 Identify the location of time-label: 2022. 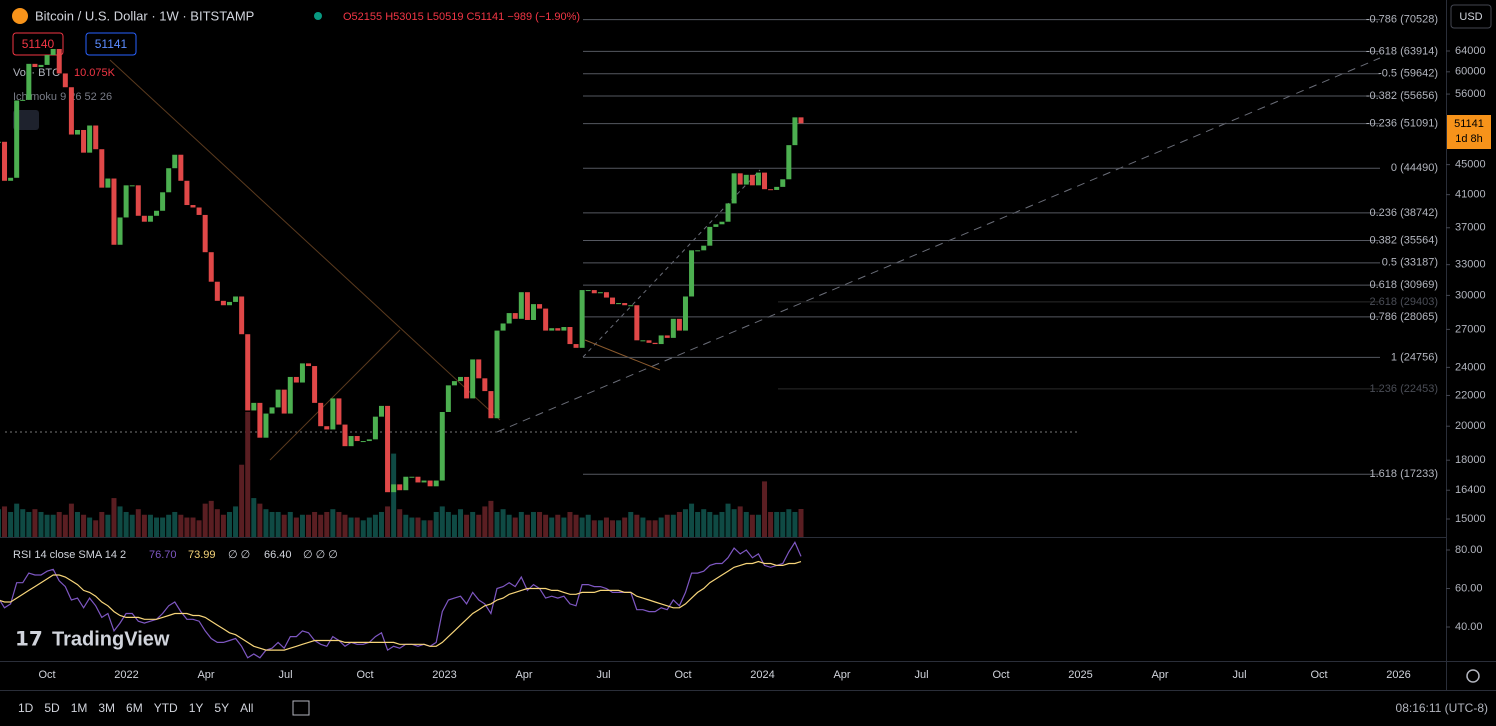
(126, 675).